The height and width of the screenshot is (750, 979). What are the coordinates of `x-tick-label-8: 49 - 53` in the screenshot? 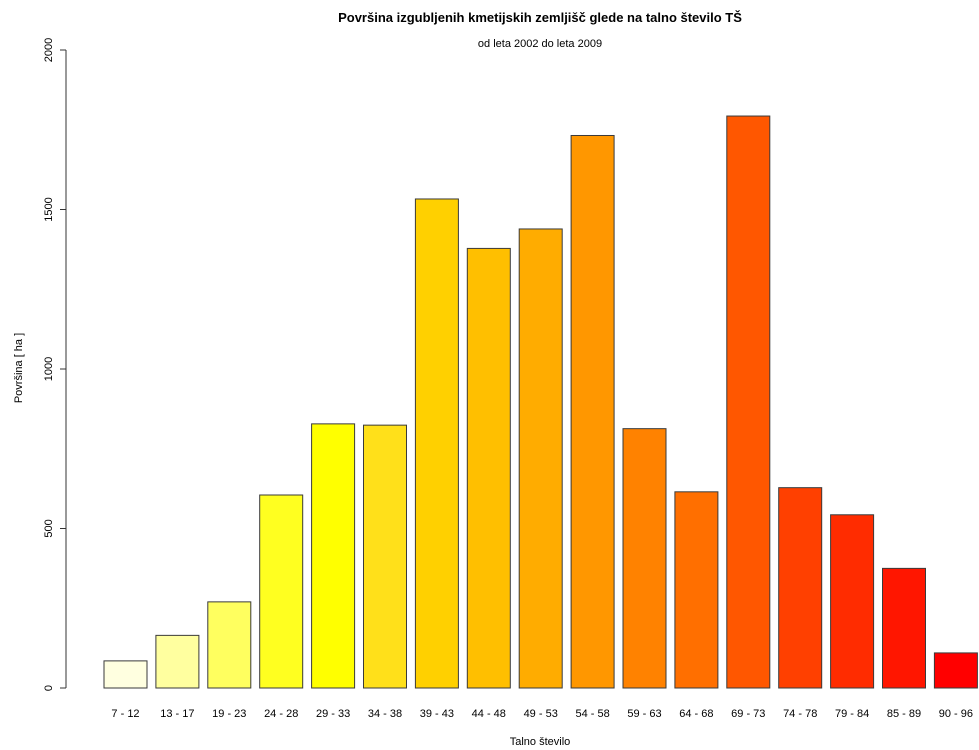 It's located at (541, 714).